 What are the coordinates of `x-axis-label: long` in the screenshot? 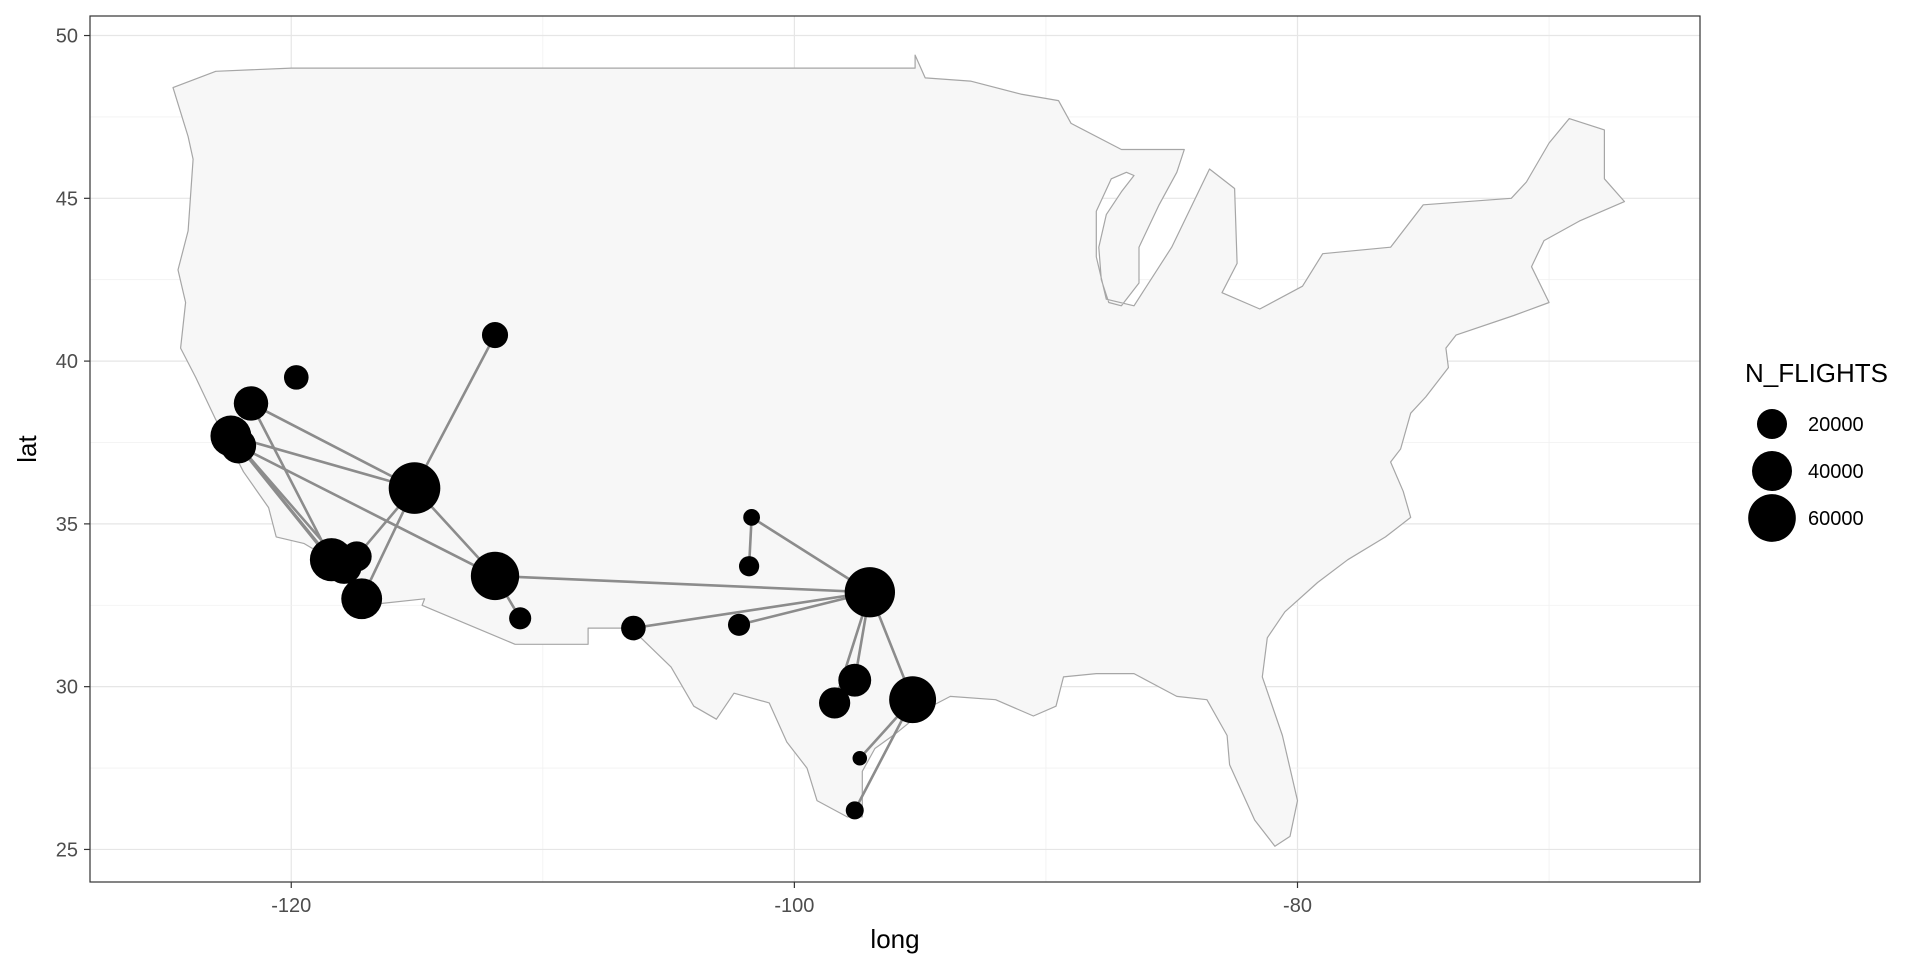 It's located at (894, 939).